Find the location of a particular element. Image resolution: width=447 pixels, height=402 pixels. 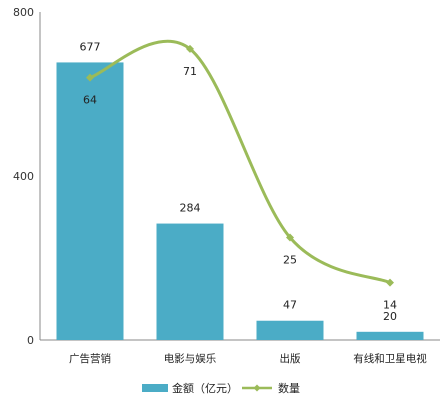

line-value-label: 14 is located at coordinates (390, 305).